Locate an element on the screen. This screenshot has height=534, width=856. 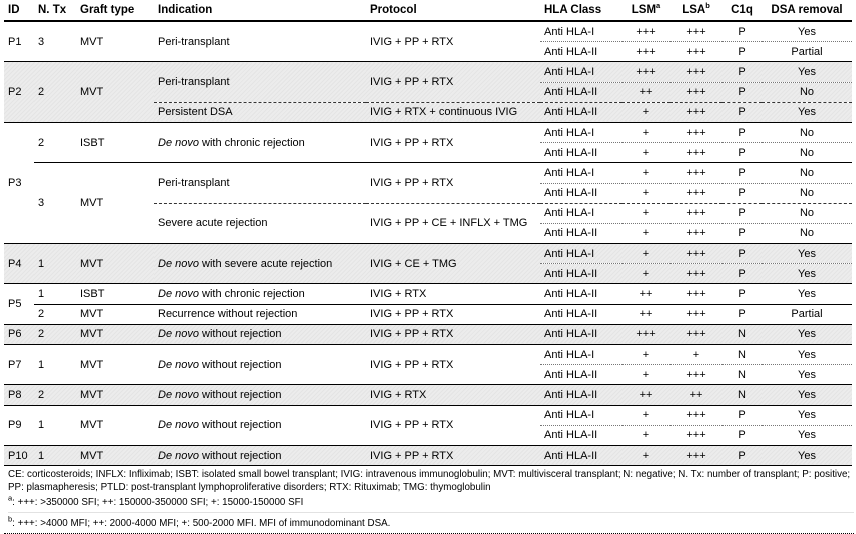
indication-text: Peri-transplant is located at coordinates (194, 82).